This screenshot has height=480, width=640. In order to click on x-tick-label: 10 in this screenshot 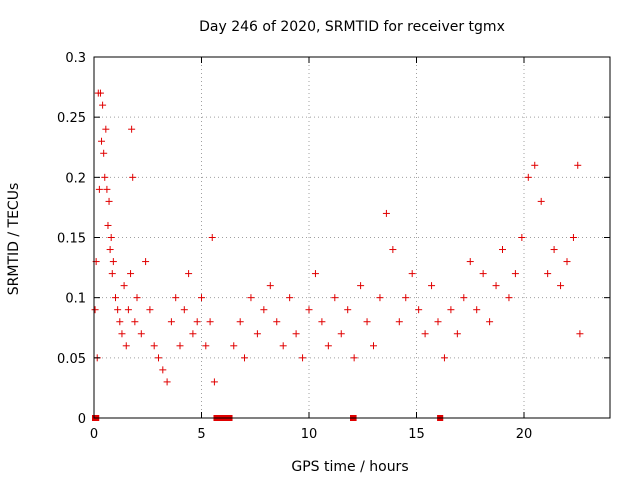, I will do `click(309, 434)`.